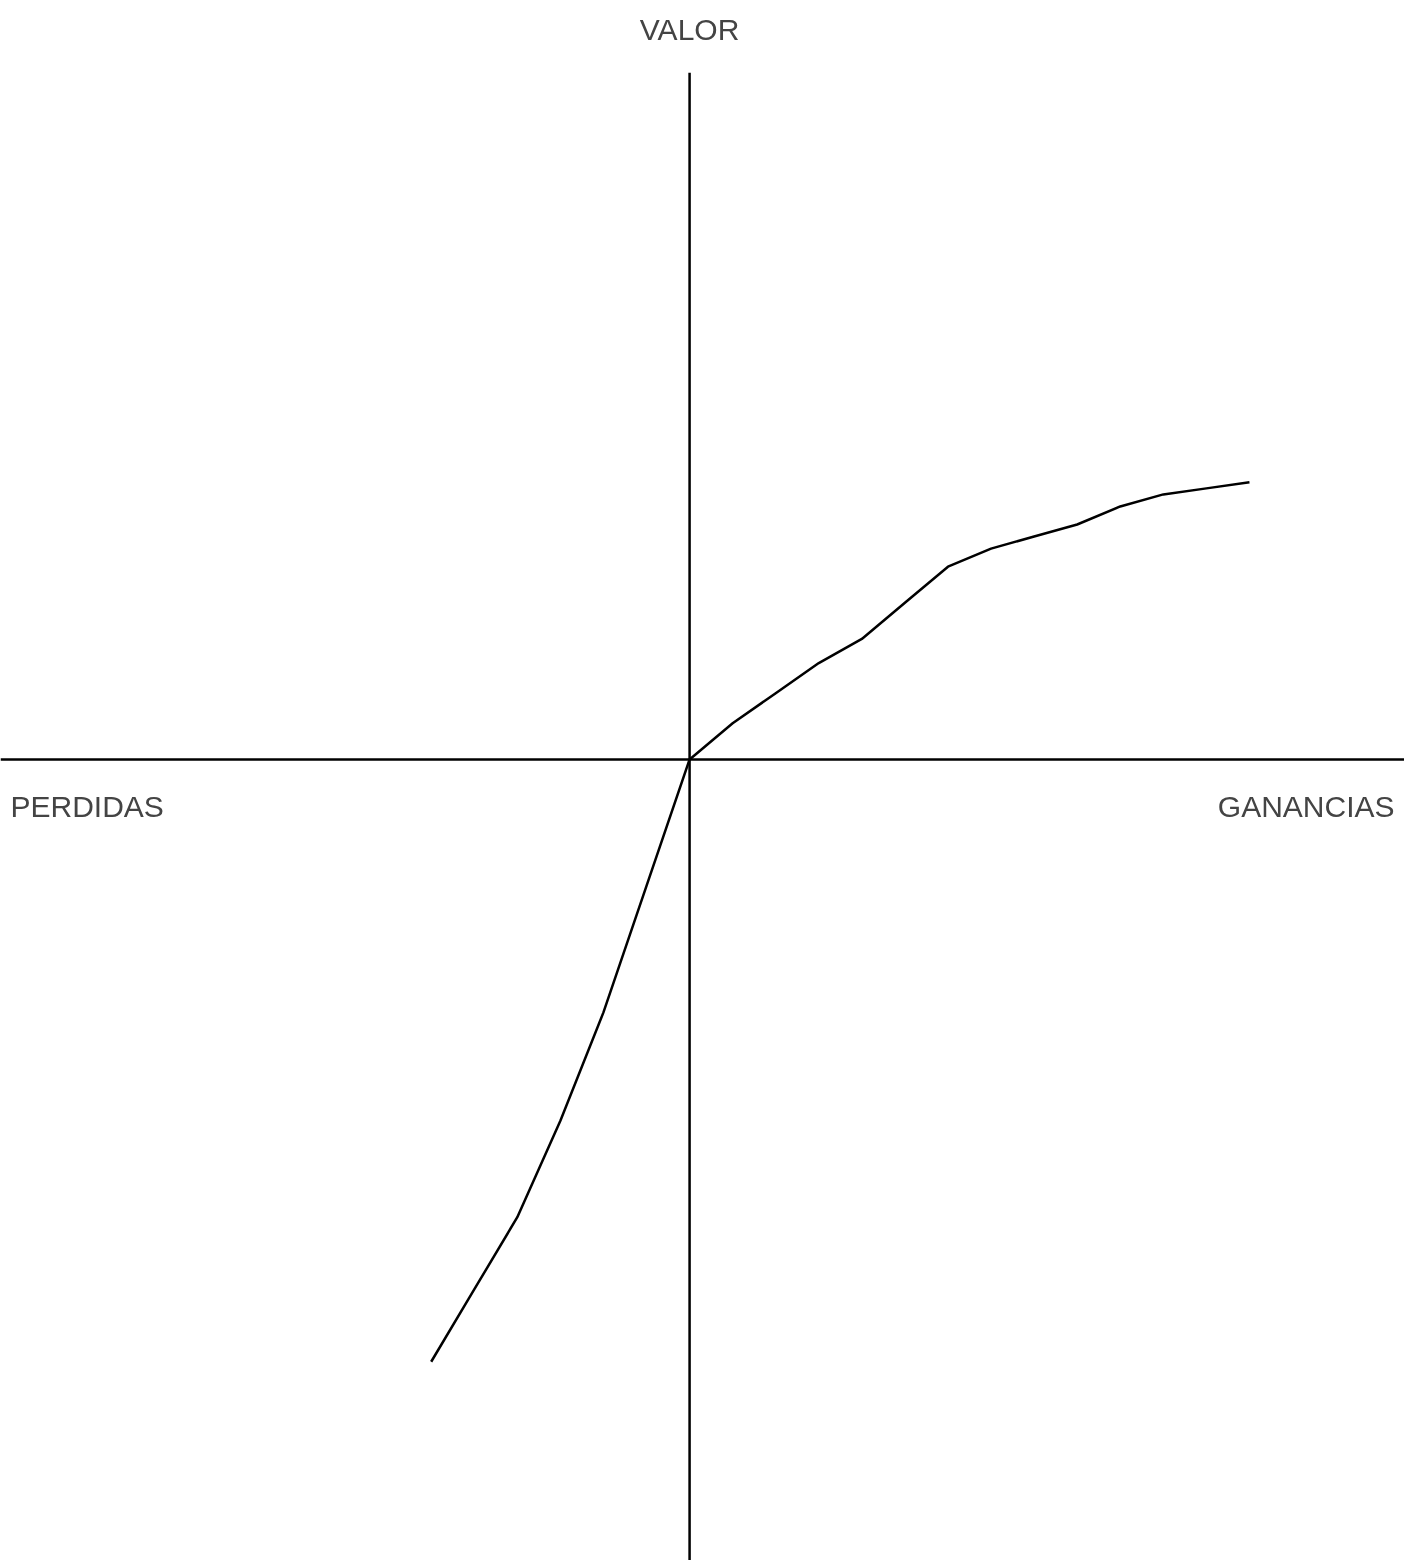 The image size is (1404, 1560). Describe the element at coordinates (1306, 806) in the screenshot. I see `annotation: GANANCIAS` at that location.